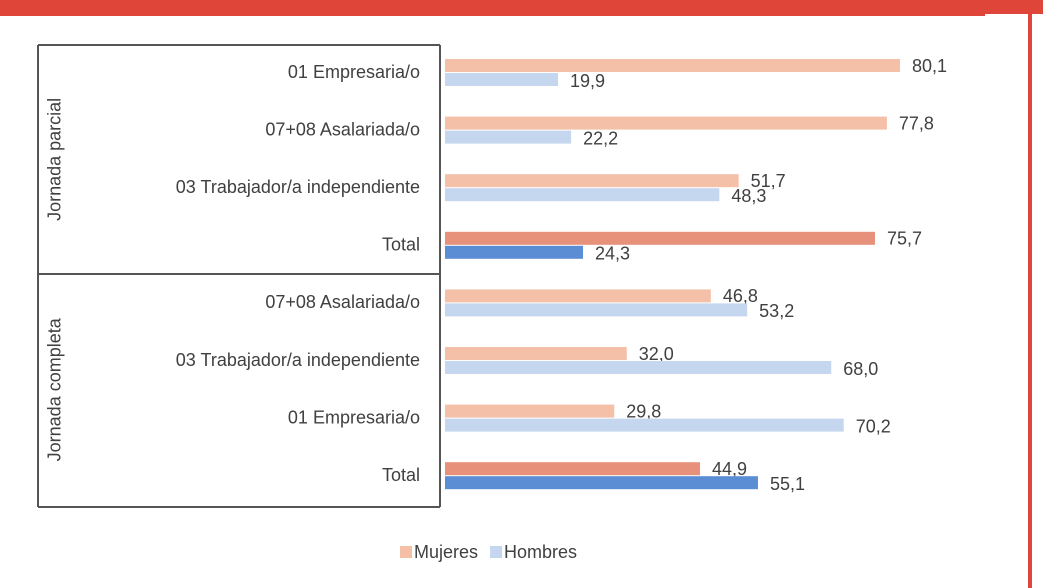  Describe the element at coordinates (587, 81) in the screenshot. I see `value-label: 19,9` at that location.